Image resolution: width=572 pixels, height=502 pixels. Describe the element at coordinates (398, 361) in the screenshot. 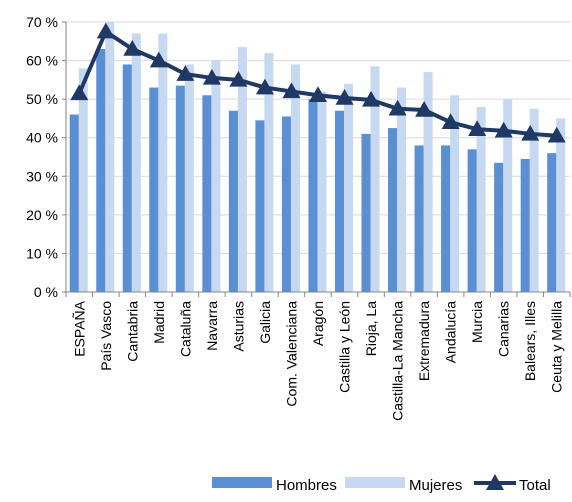

I see `x-tick-label: Castilla-La Mancha` at that location.